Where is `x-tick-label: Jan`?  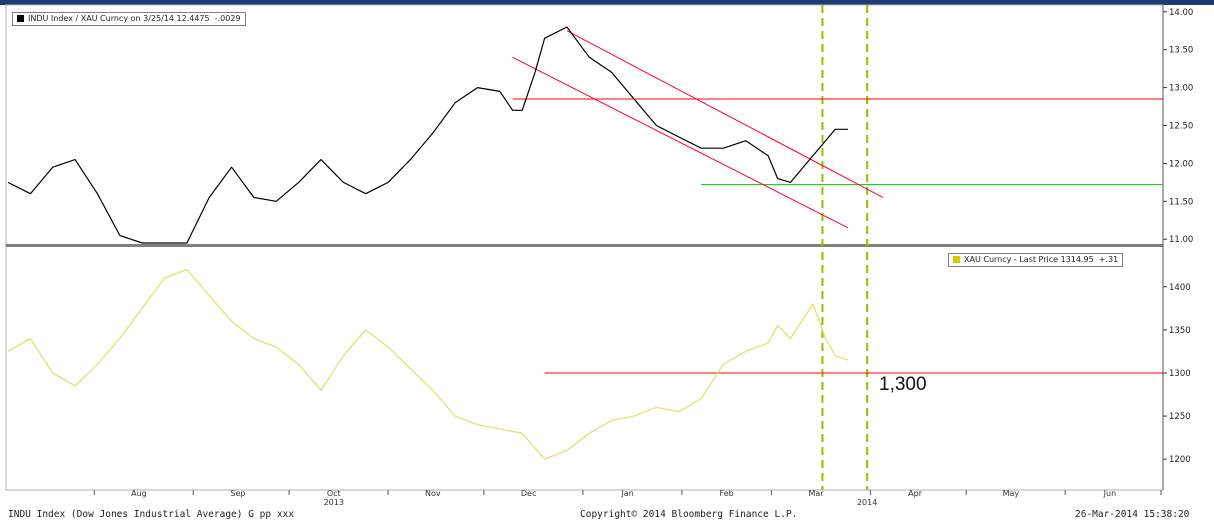
x-tick-label: Jan is located at coordinates (626, 493).